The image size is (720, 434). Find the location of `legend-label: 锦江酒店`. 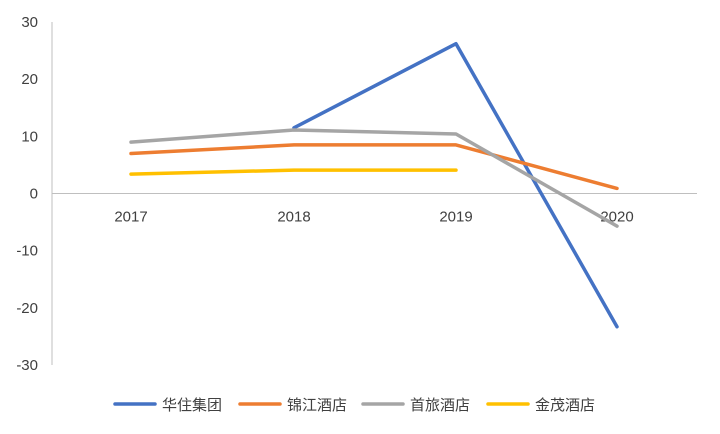

legend-label: 锦江酒店 is located at coordinates (317, 405).